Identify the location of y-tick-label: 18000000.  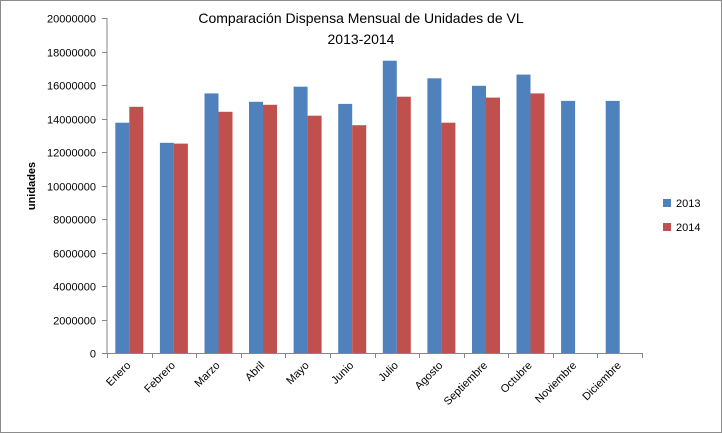
(71, 54).